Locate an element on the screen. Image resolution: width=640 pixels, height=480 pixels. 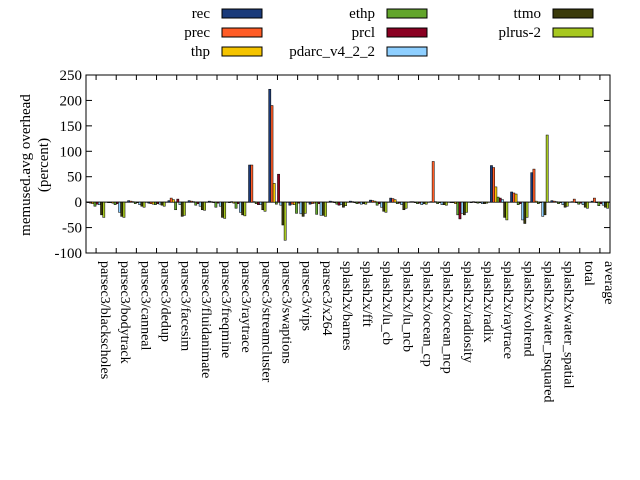
x-tick-label: splash2x/ocean_cp is located at coordinates (427, 314).